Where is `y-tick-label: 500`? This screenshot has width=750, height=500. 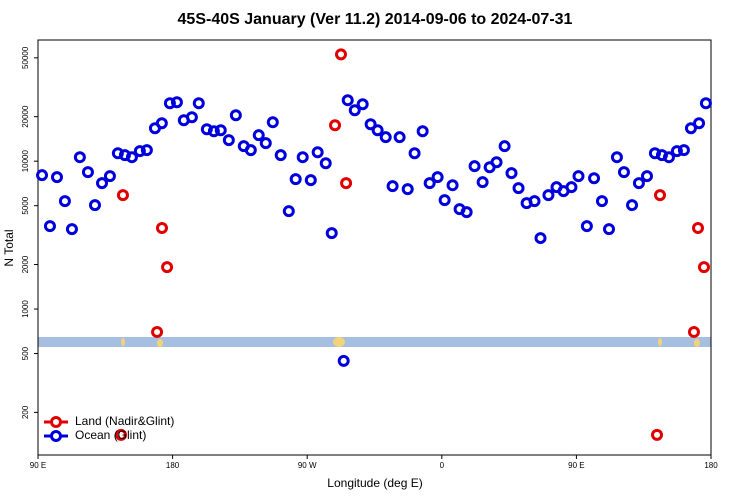 y-tick-label: 500 is located at coordinates (25, 353).